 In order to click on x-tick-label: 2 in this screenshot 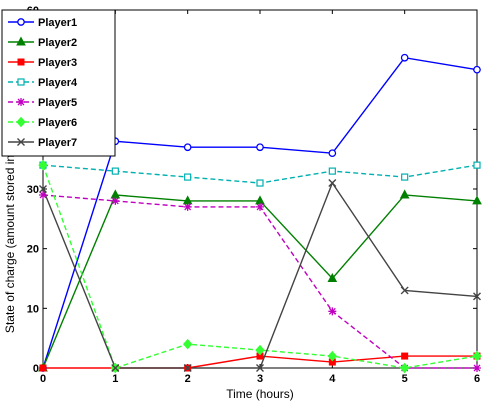, I will do `click(188, 379)`.